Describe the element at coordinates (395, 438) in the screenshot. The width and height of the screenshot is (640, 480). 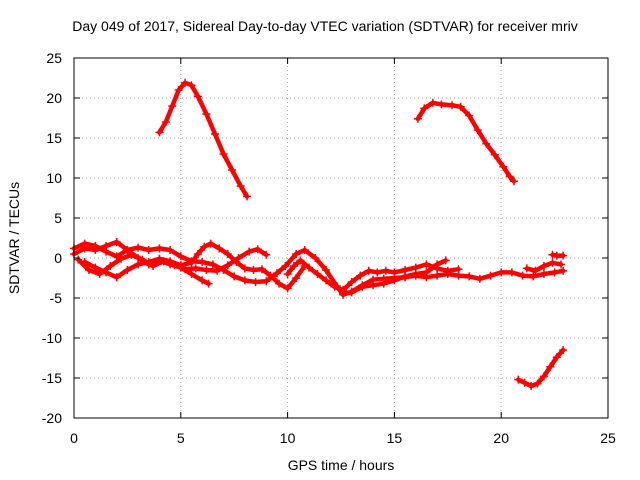
I see `x-tick-label: 15` at that location.